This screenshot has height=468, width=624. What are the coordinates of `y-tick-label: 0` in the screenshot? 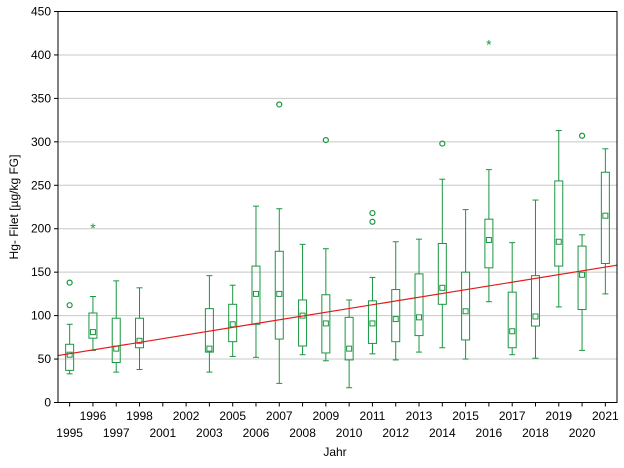 It's located at (47, 403).